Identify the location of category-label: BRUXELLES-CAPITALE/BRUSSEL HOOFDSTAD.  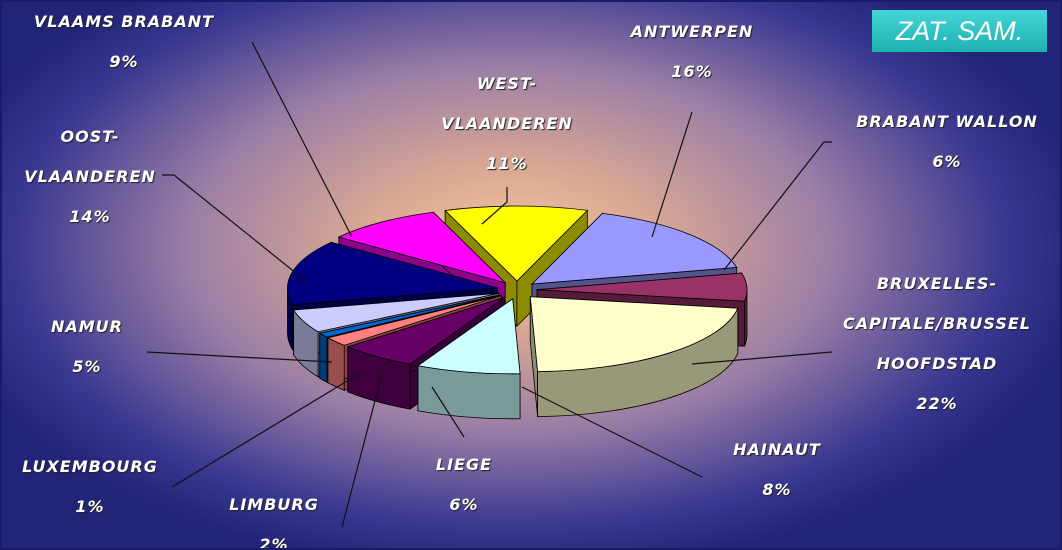
(937, 323).